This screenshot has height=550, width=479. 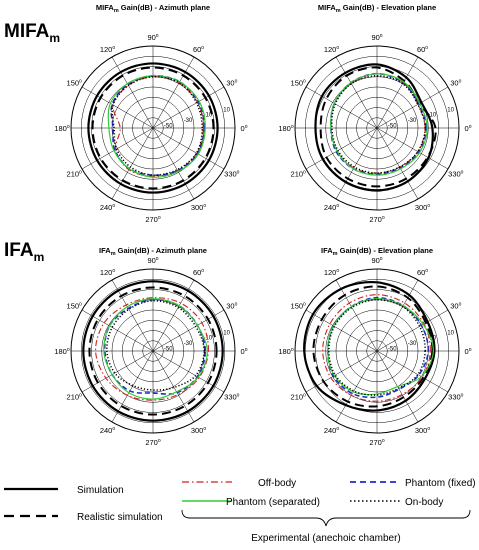 What do you see at coordinates (24, 252) in the screenshot?
I see `group-label-ifa: IFAm` at bounding box center [24, 252].